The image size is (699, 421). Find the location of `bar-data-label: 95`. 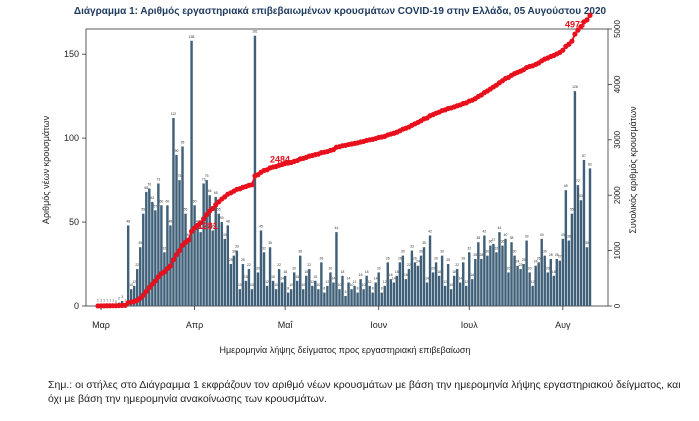

bar-data-label: 95 is located at coordinates (183, 143).